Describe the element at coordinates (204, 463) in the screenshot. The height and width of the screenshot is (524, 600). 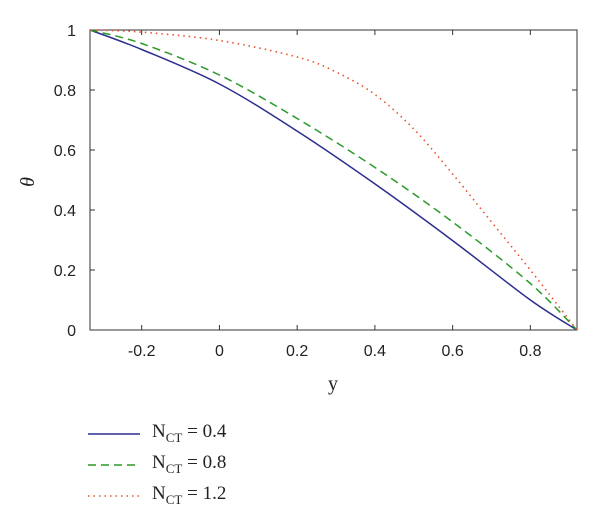
I see `legend-label-value: = 0.8` at that location.